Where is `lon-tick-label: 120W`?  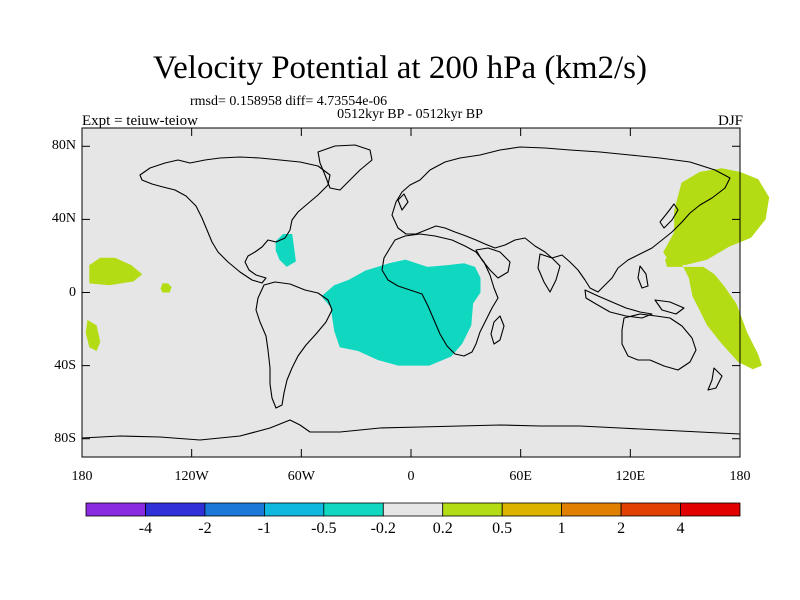
lon-tick-label: 120W is located at coordinates (191, 476).